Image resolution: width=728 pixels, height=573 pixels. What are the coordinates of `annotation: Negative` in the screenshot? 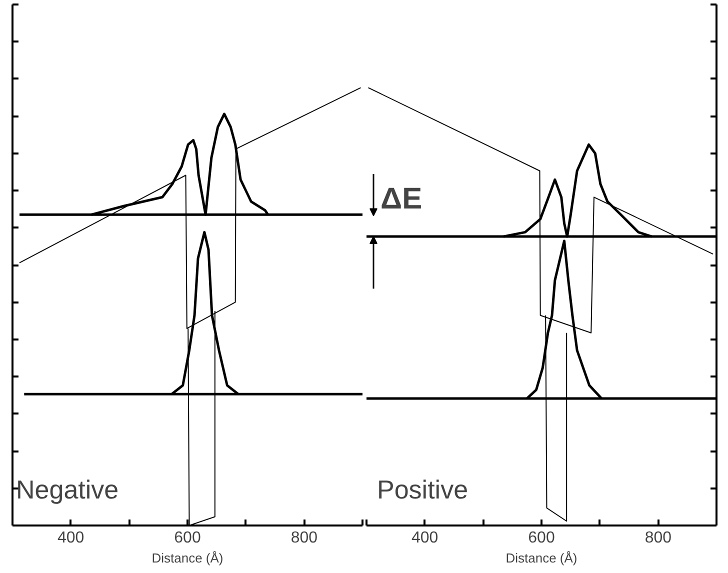 It's located at (67, 489).